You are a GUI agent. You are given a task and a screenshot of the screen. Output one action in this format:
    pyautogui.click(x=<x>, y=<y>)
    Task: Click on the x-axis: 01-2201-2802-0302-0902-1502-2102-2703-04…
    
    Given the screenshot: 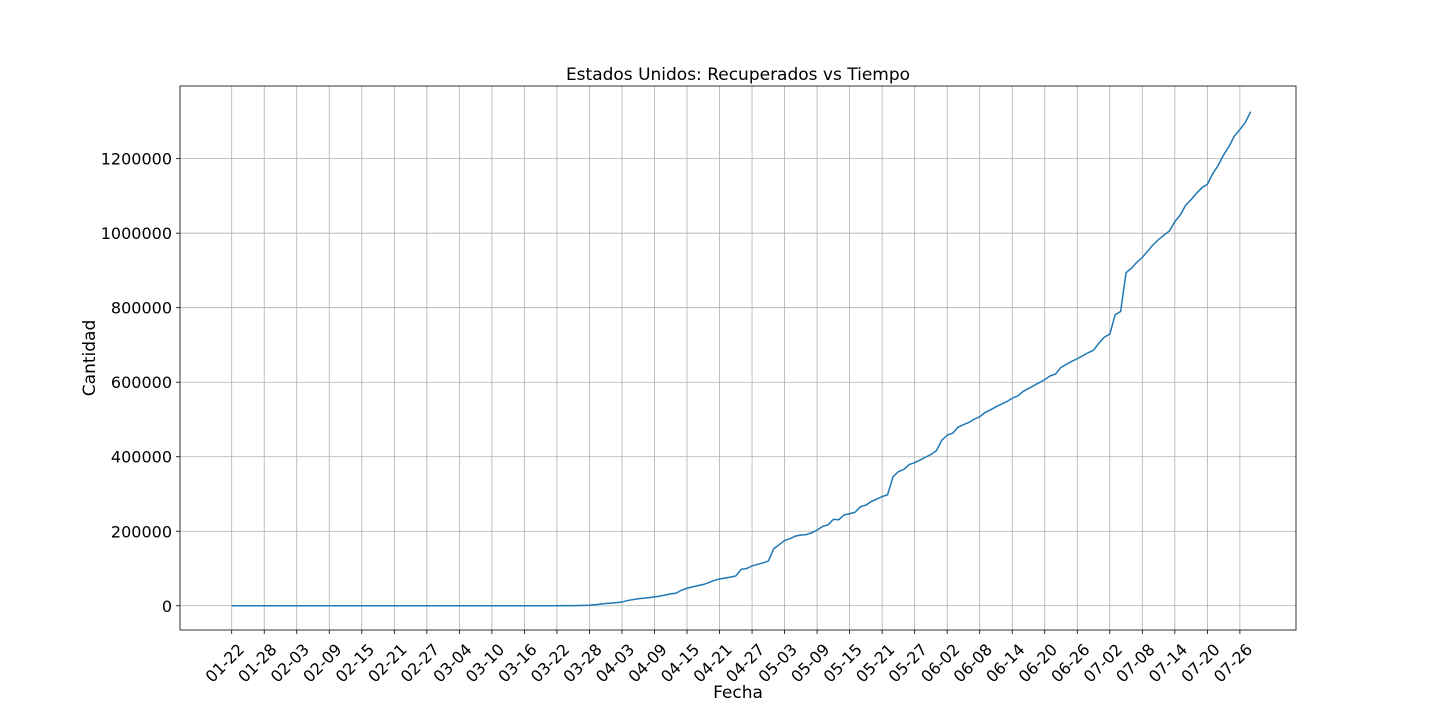 What is the action you would take?
    pyautogui.click(x=729, y=658)
    